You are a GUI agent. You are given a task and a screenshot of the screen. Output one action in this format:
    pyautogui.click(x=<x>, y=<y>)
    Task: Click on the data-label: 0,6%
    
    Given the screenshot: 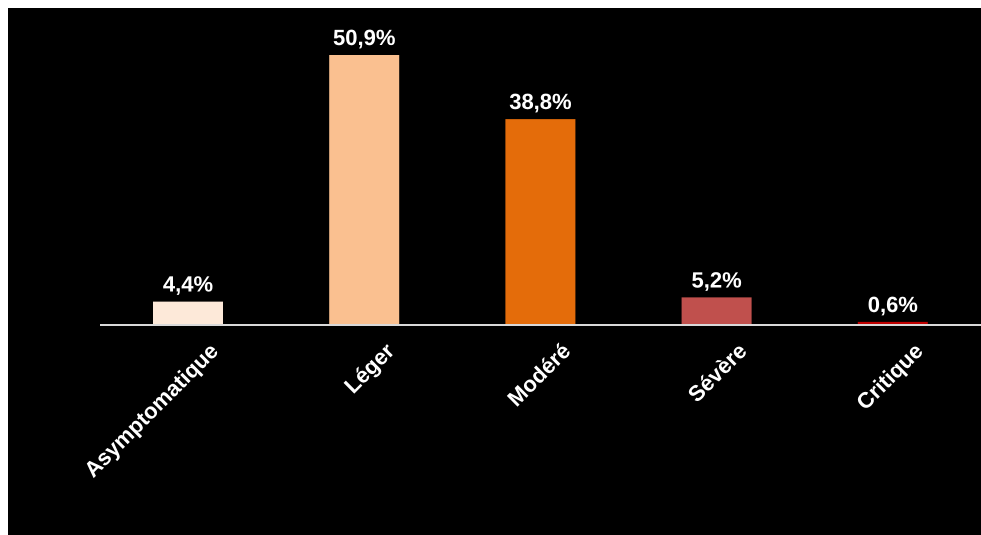 What is the action you would take?
    pyautogui.click(x=893, y=304)
    